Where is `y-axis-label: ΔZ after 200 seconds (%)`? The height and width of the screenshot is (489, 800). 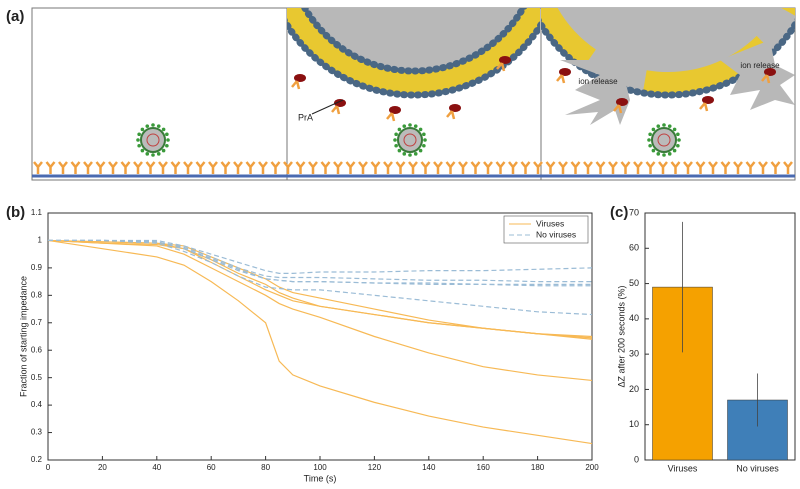 y-axis-label: ΔZ after 200 seconds (%) is located at coordinates (621, 336).